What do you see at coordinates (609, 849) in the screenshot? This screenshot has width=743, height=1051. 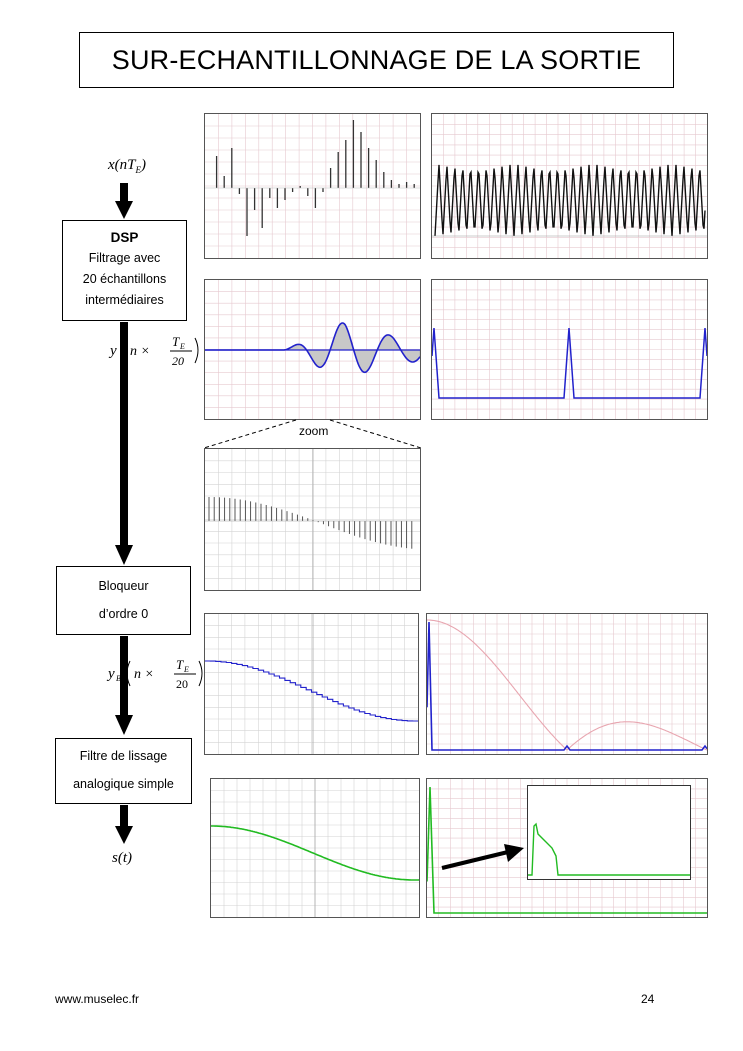 I see `inset-spectrum-trace` at bounding box center [609, 849].